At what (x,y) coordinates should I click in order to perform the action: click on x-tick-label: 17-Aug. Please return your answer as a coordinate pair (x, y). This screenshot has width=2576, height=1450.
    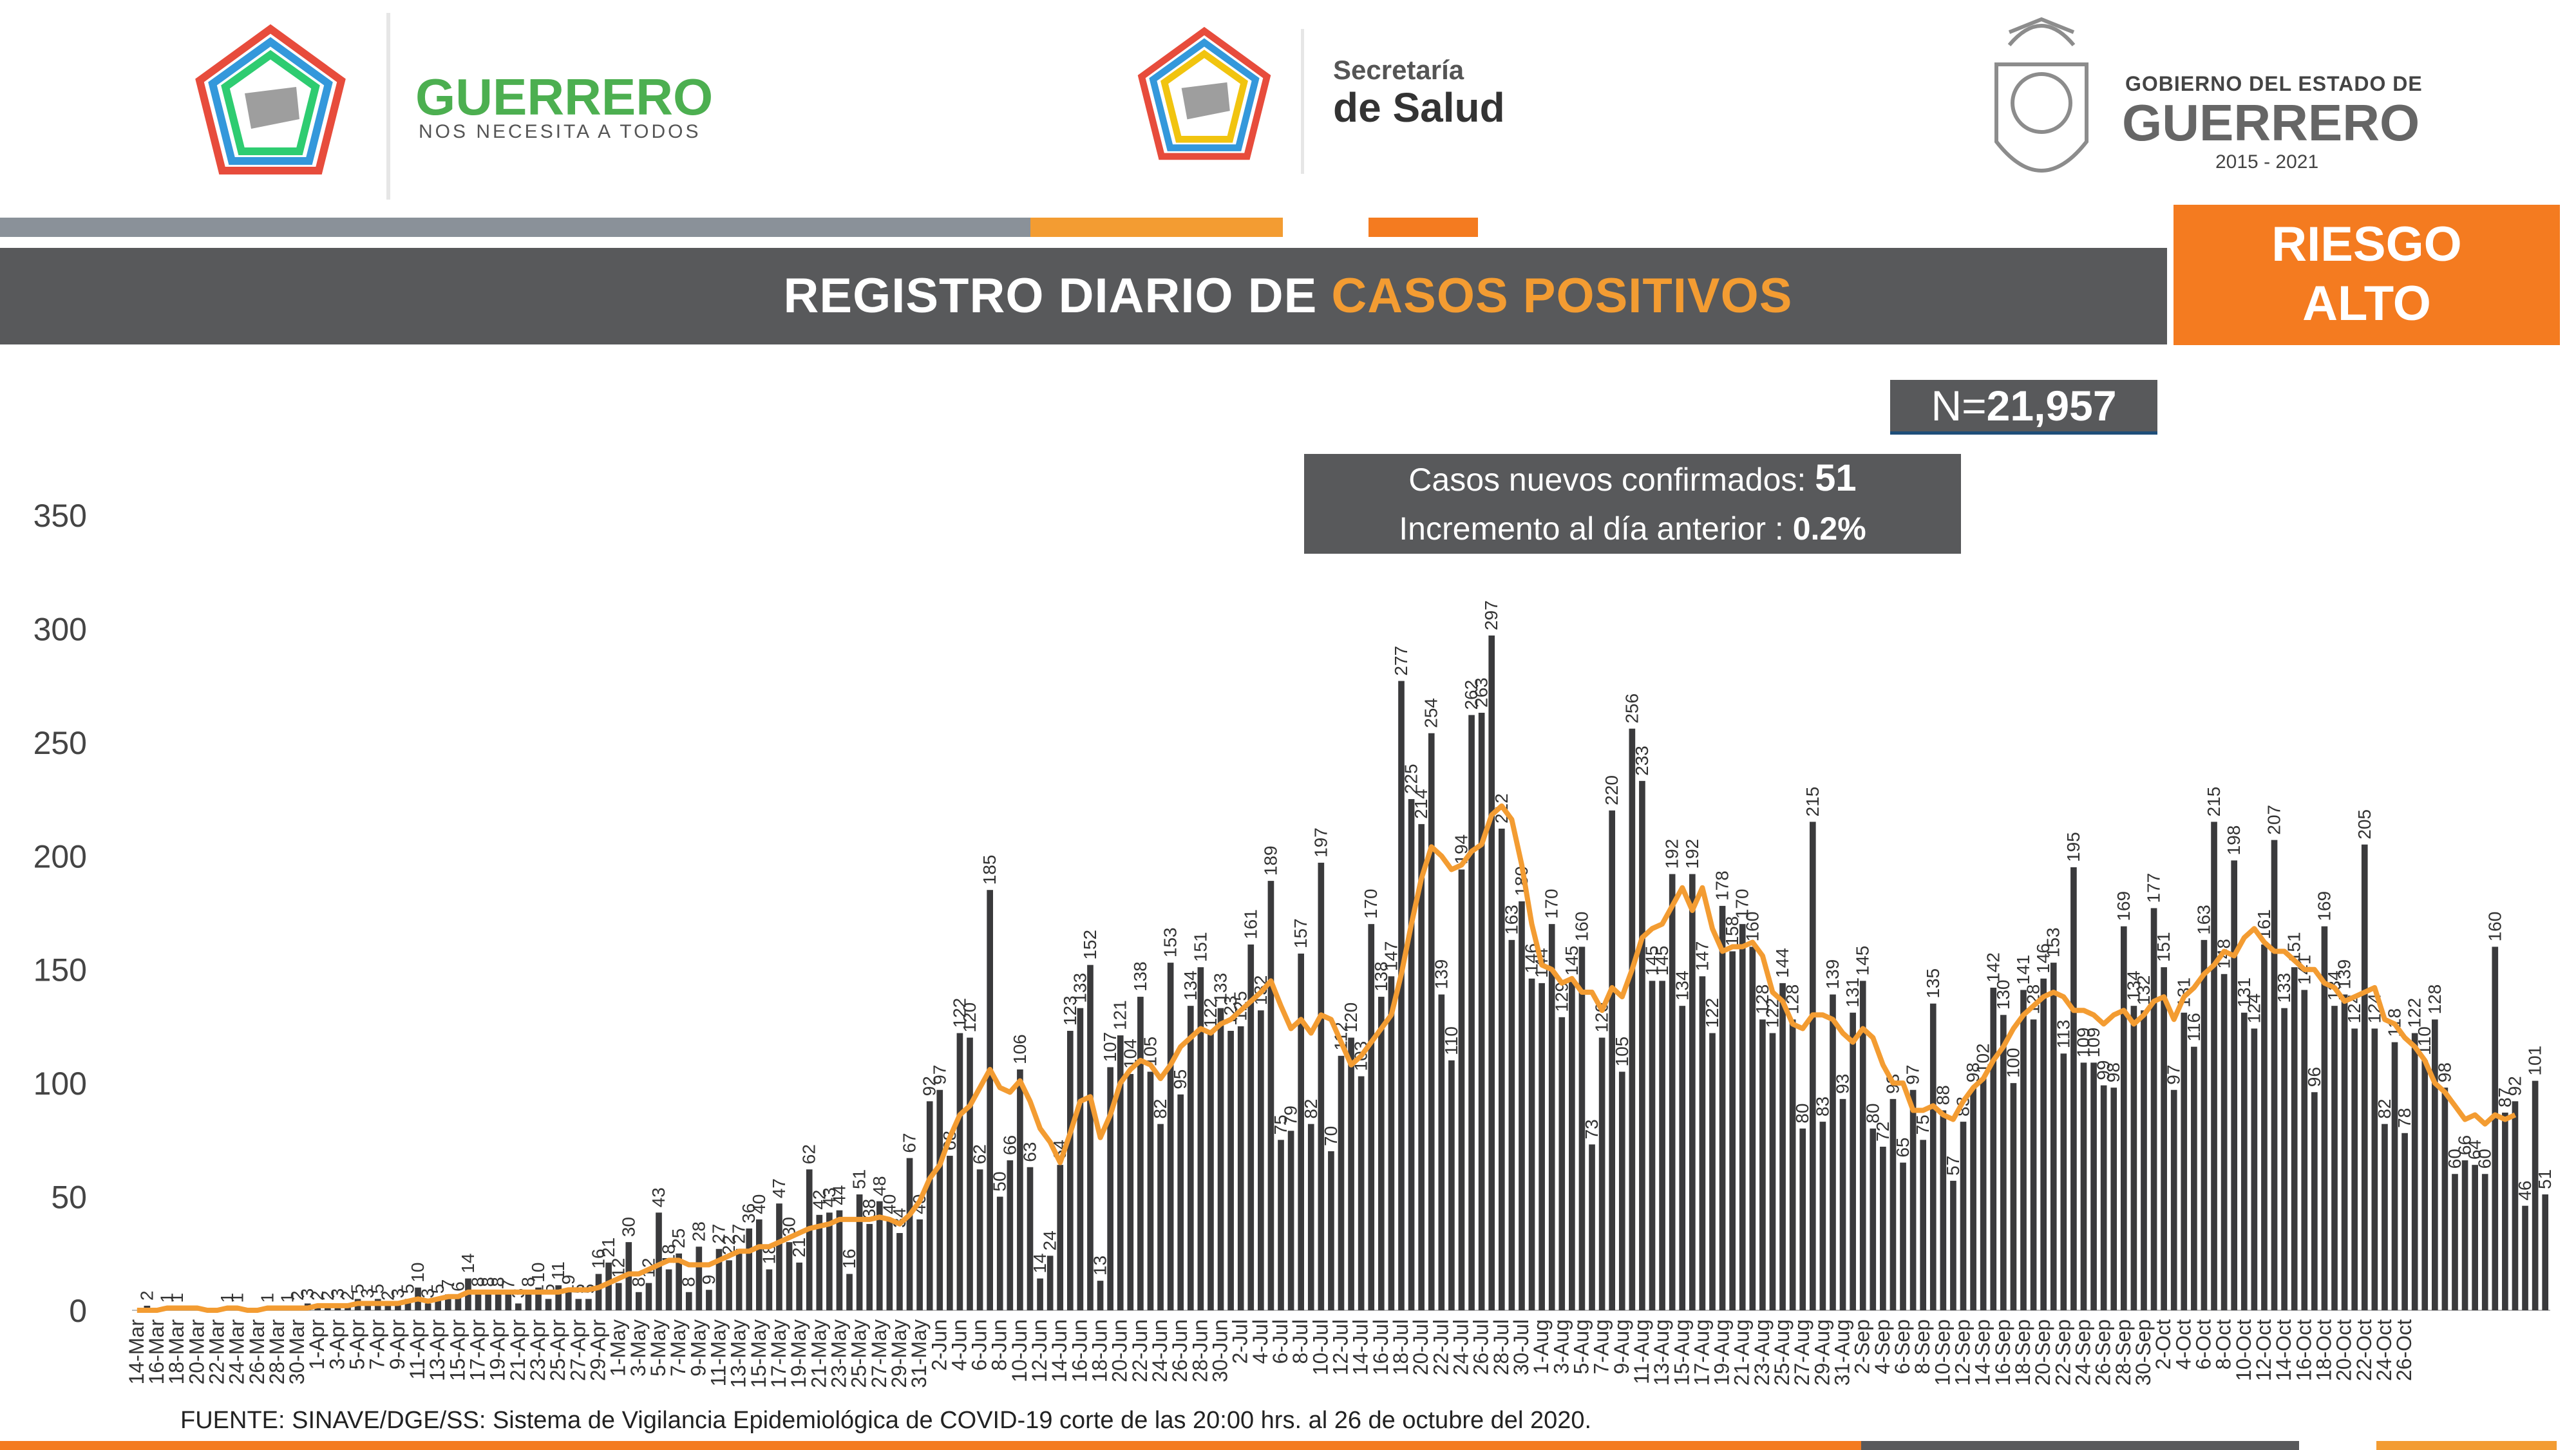
    Looking at the image, I should click on (1702, 1352).